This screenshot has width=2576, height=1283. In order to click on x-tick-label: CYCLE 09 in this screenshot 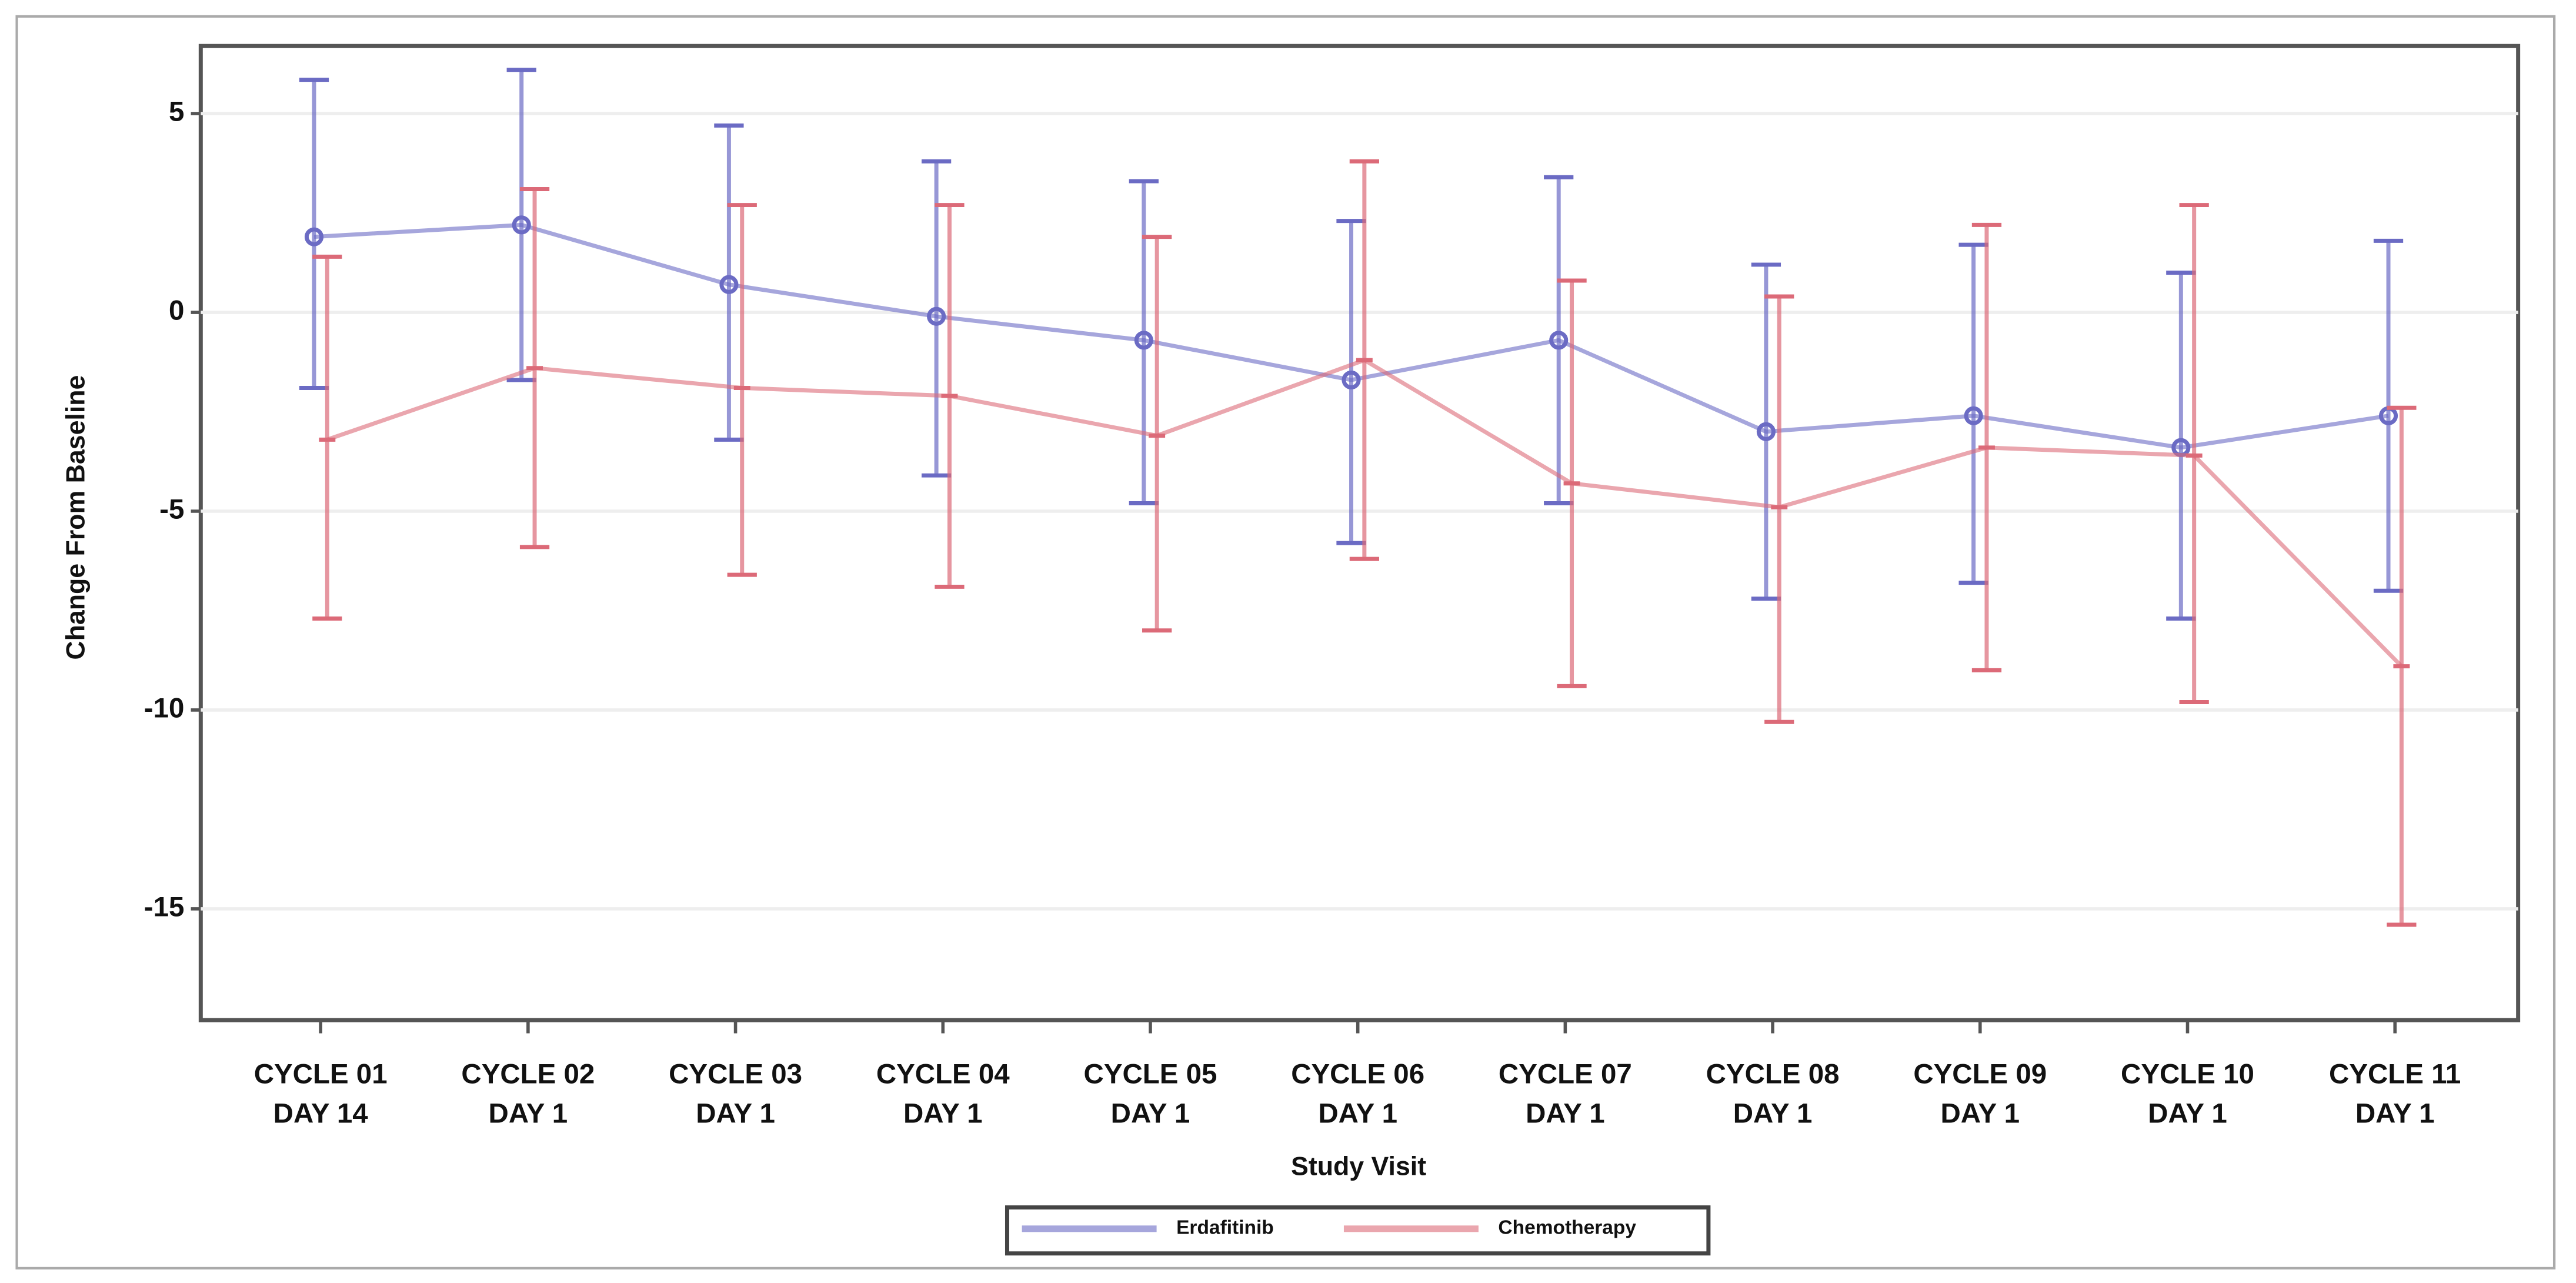, I will do `click(1980, 1074)`.